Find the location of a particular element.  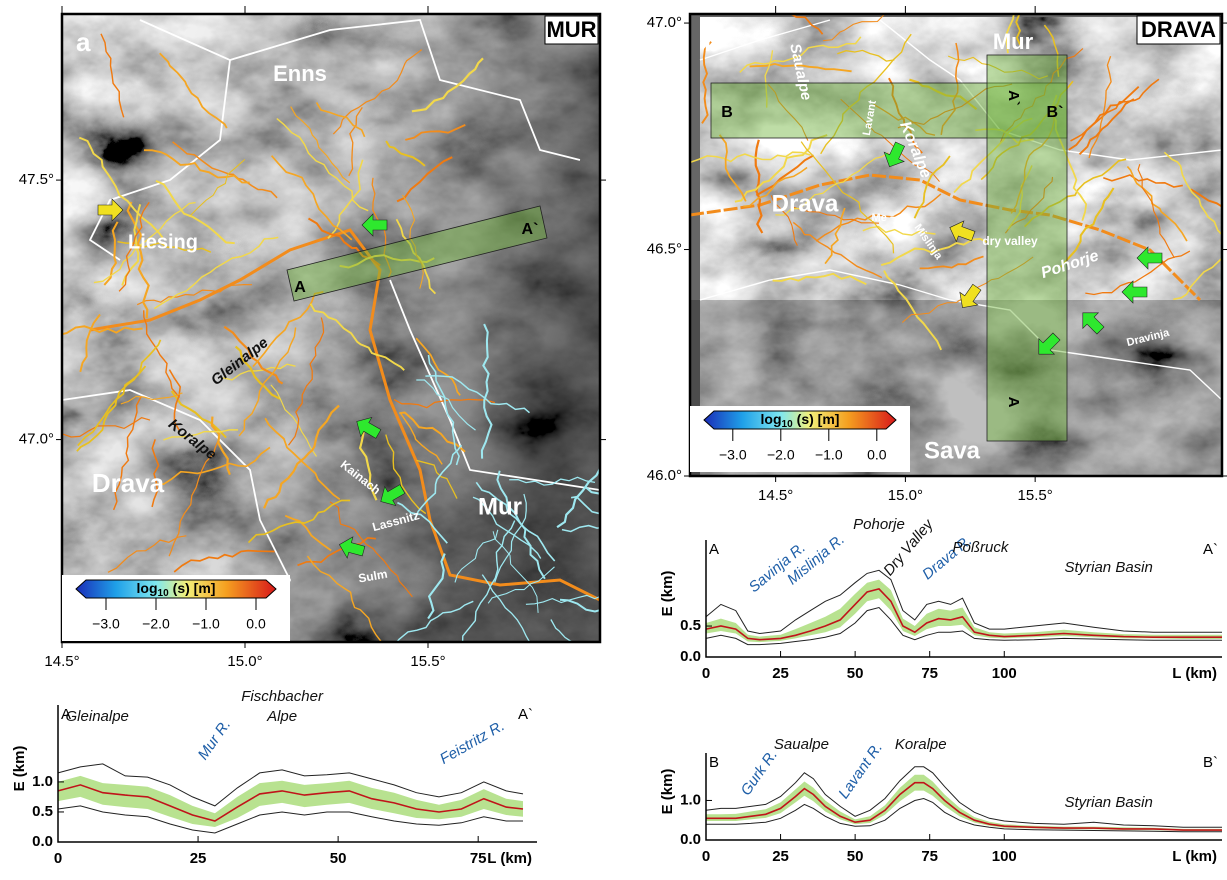

place-label: B` is located at coordinates (1055, 112).